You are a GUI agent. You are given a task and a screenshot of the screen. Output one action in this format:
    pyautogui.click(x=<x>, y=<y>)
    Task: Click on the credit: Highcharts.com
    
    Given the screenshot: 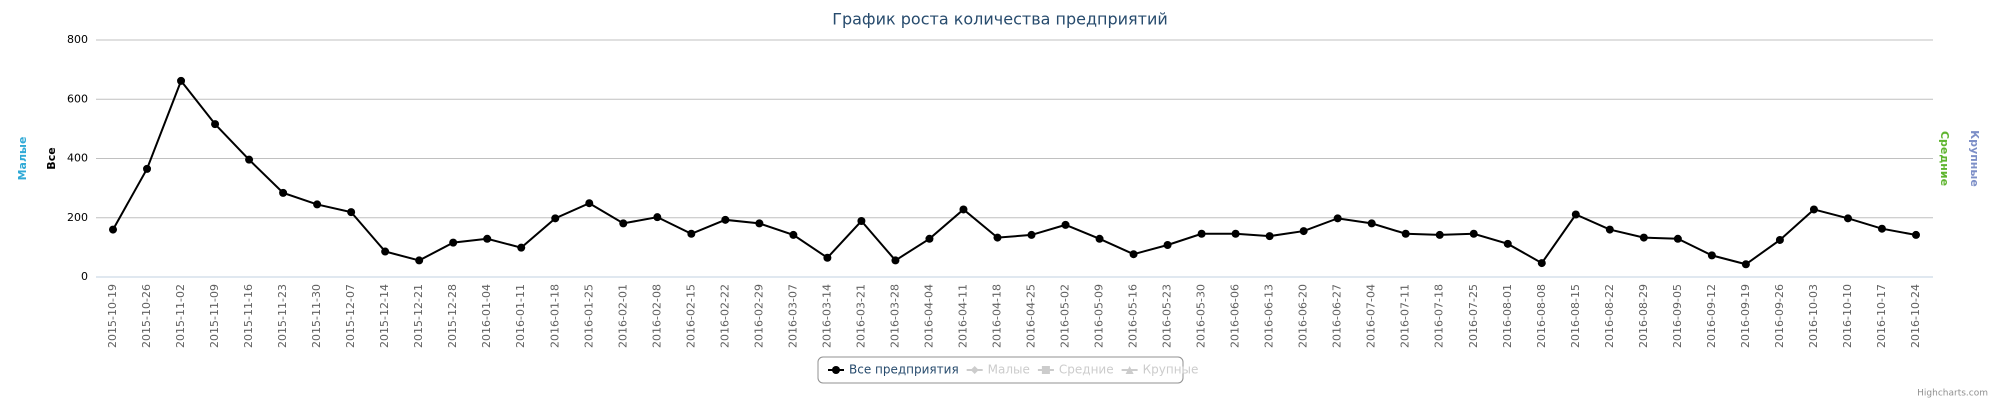 What is the action you would take?
    pyautogui.click(x=1952, y=394)
    